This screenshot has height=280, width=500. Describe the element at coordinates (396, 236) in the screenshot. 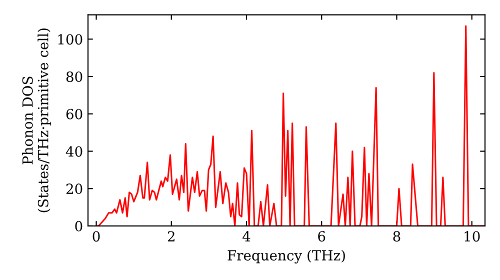

I see `x-tick-label: 8` at that location.